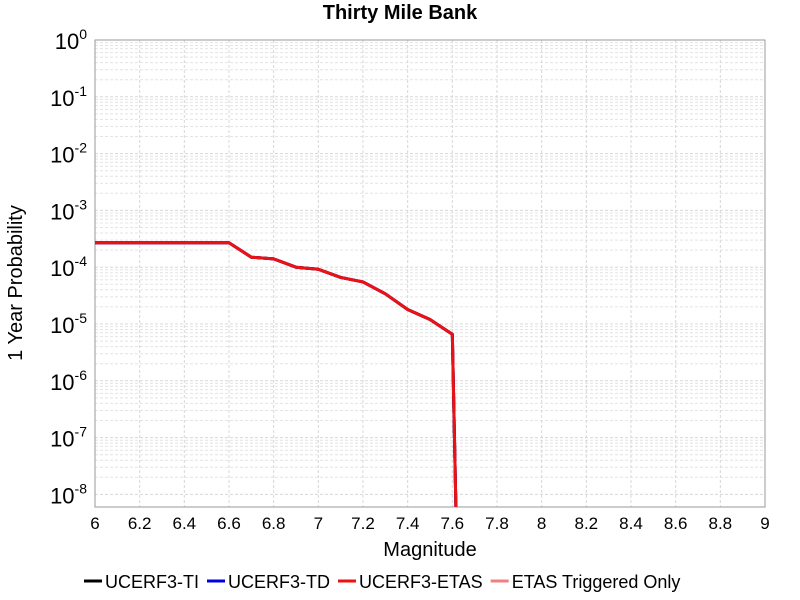 The image size is (800, 600). I want to click on y-tick-label: 10⁻⁶, so click(68, 381).